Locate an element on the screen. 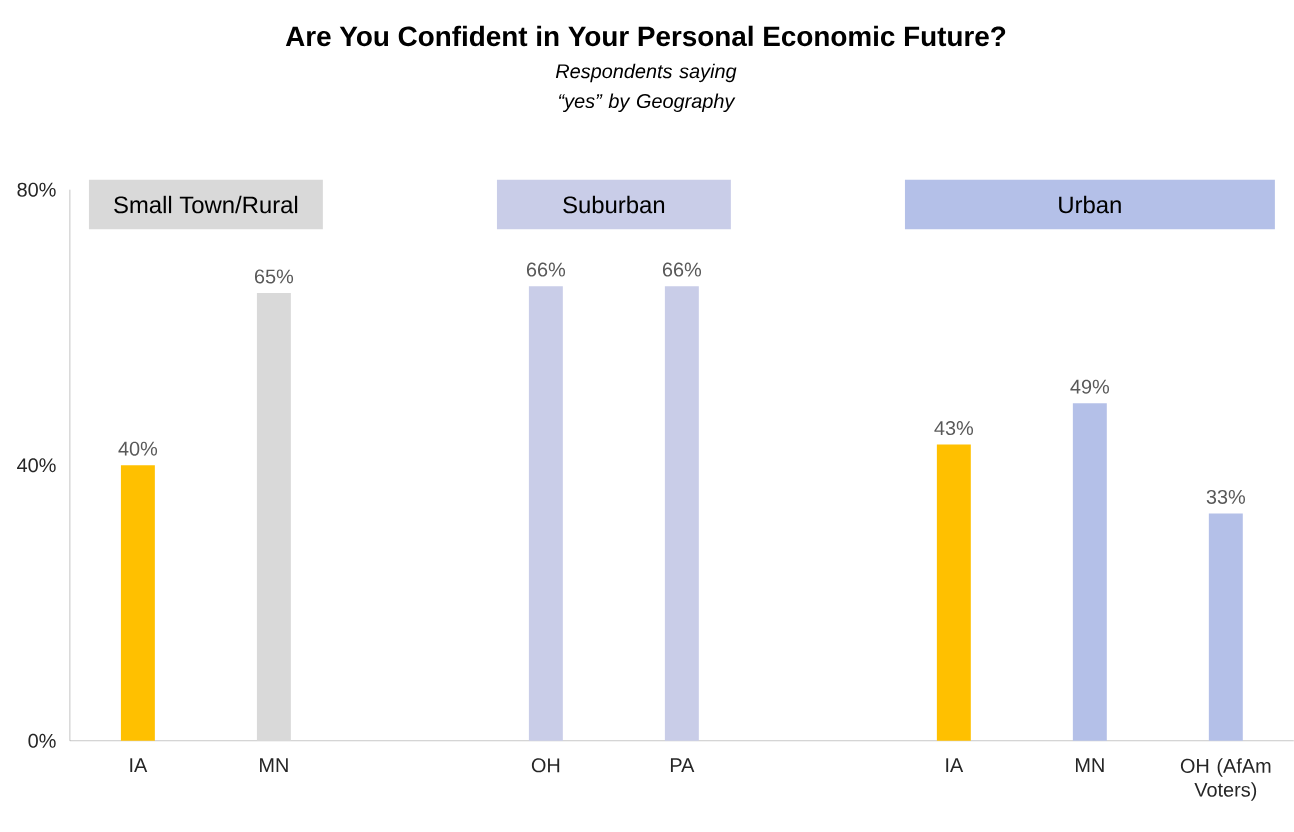  x-tick-label: OH is located at coordinates (545, 765).